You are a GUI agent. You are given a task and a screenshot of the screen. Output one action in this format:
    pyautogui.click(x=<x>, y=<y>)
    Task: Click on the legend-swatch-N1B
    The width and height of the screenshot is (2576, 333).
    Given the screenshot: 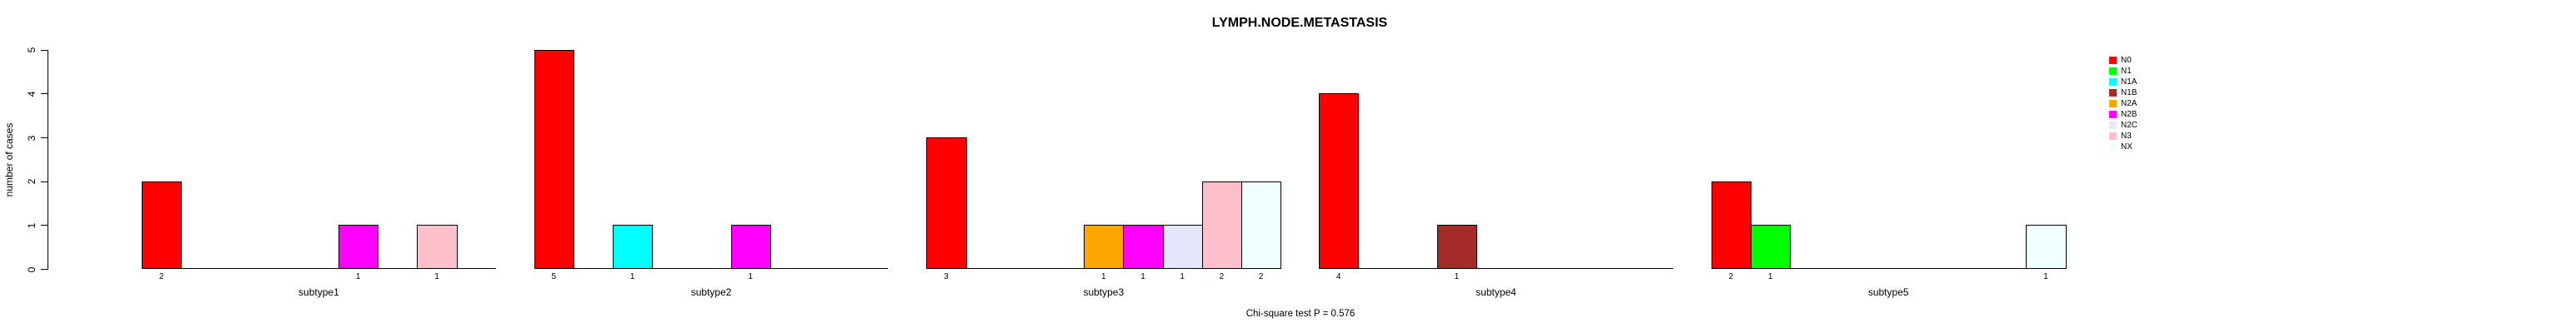 What is the action you would take?
    pyautogui.click(x=2113, y=92)
    